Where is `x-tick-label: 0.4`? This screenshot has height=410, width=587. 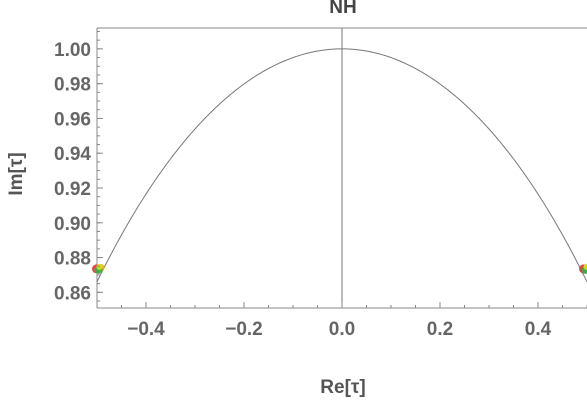 x-tick-label: 0.4 is located at coordinates (538, 329).